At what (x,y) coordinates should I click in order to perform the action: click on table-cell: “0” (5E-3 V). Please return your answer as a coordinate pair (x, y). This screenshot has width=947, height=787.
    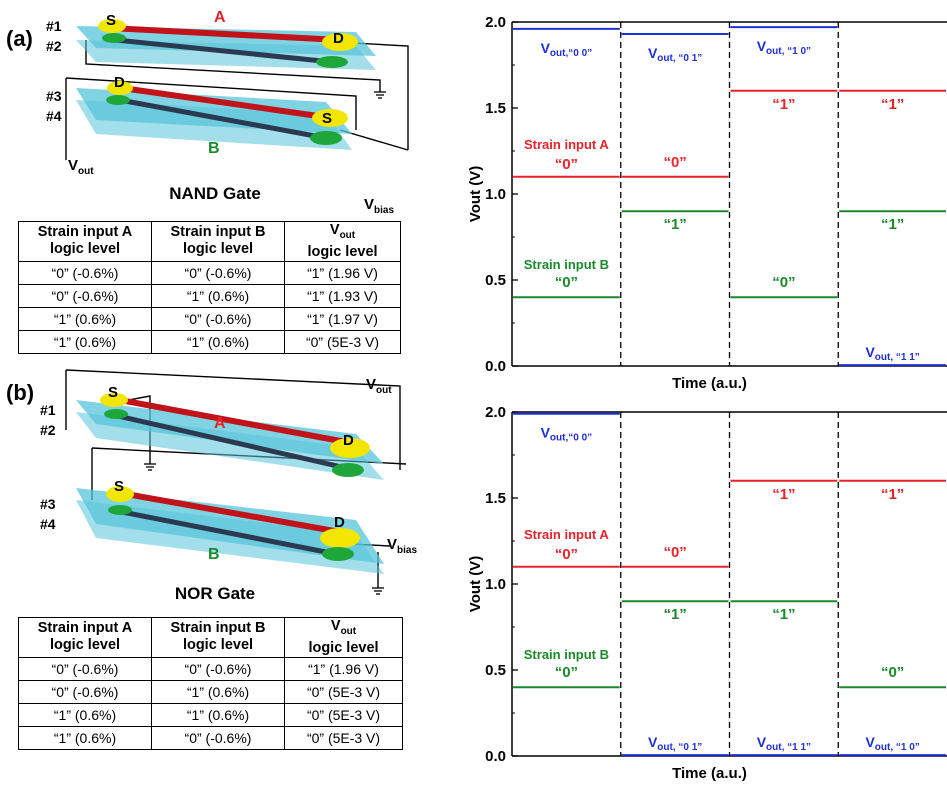
    Looking at the image, I should click on (343, 737).